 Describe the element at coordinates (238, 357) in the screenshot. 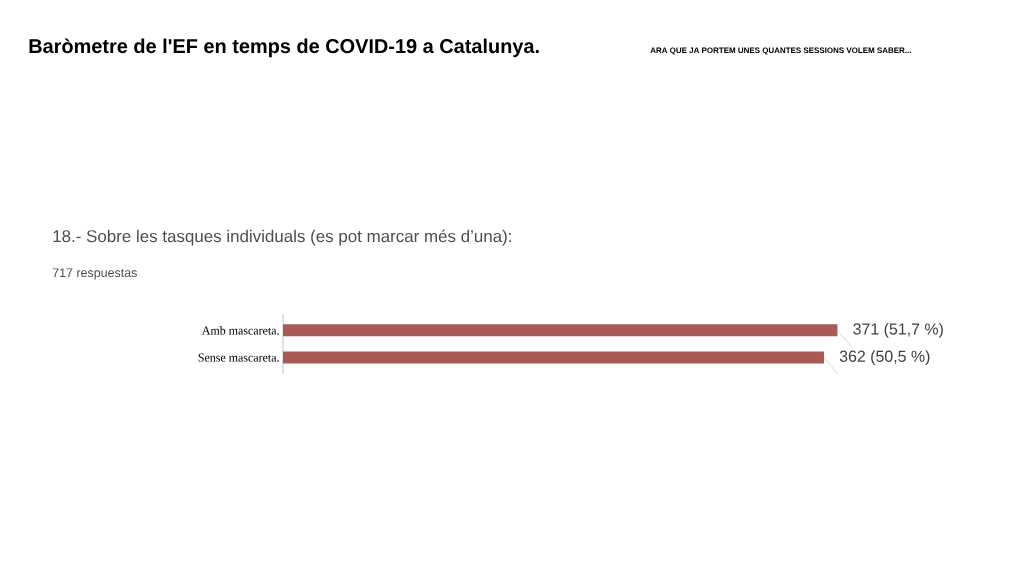

I see `y-tick-label: Sense mascareta.` at that location.